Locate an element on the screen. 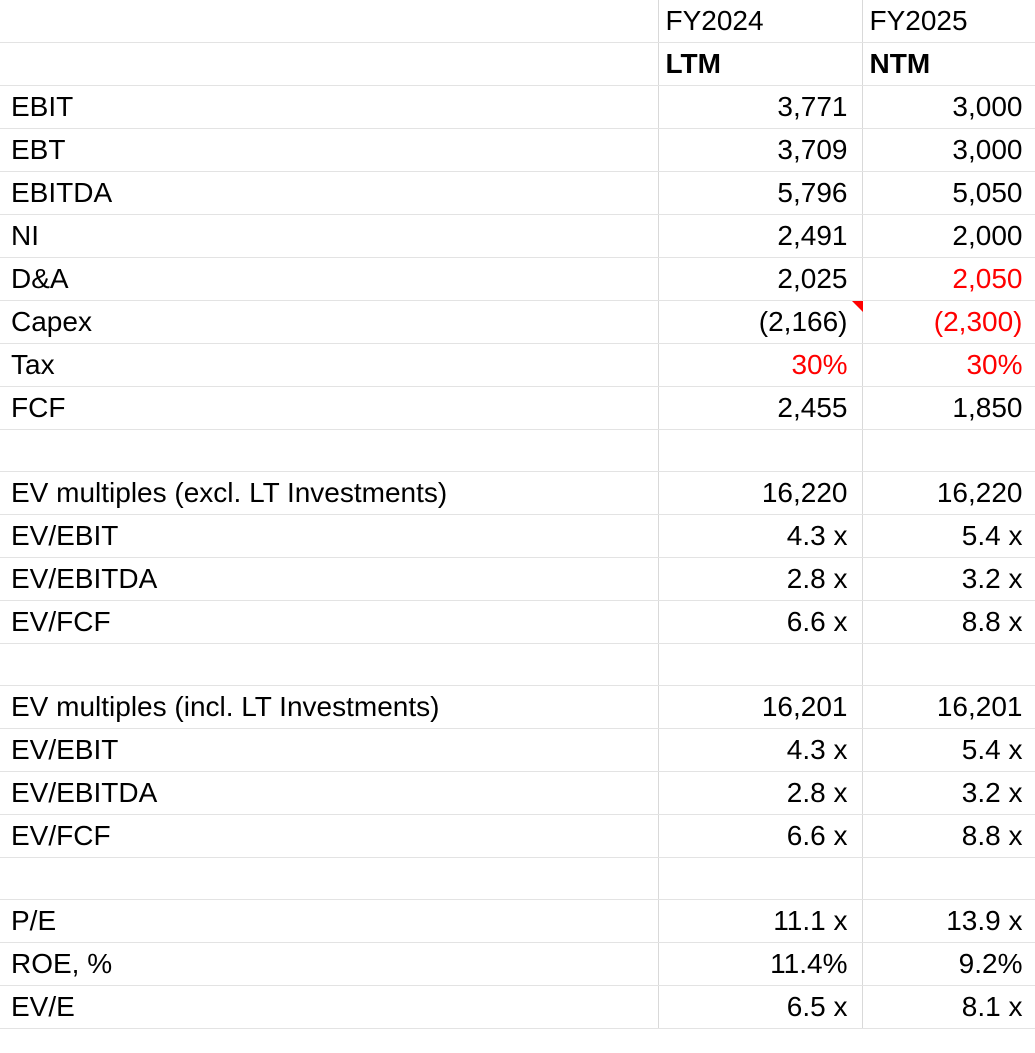  cell-ltm-value: 3,771 is located at coordinates (760, 107).